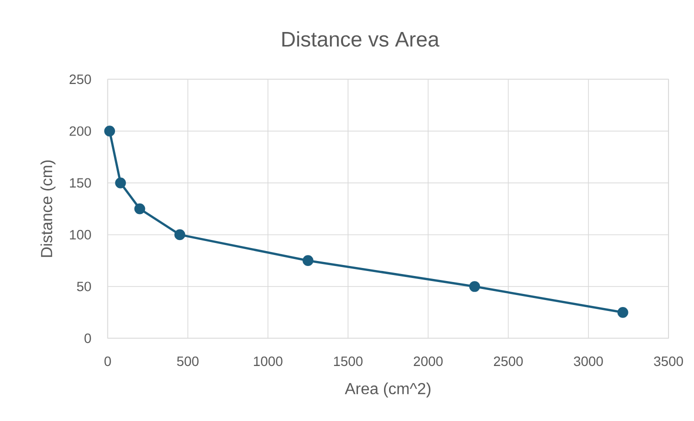 The height and width of the screenshot is (421, 694). Describe the element at coordinates (188, 361) in the screenshot. I see `x-tick-label: 500` at that location.